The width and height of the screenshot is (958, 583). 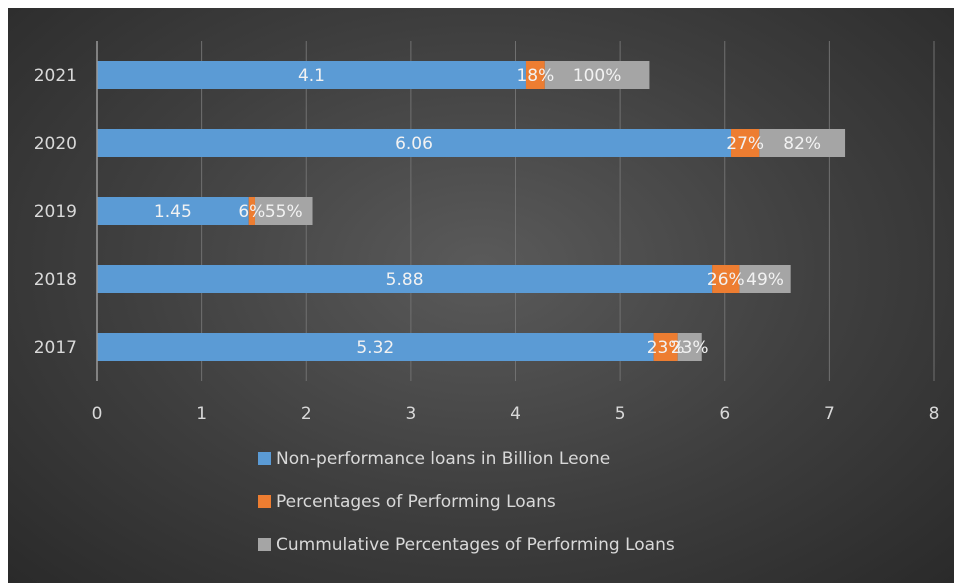 What do you see at coordinates (55, 76) in the screenshot?
I see `y-tick-label: 2021` at bounding box center [55, 76].